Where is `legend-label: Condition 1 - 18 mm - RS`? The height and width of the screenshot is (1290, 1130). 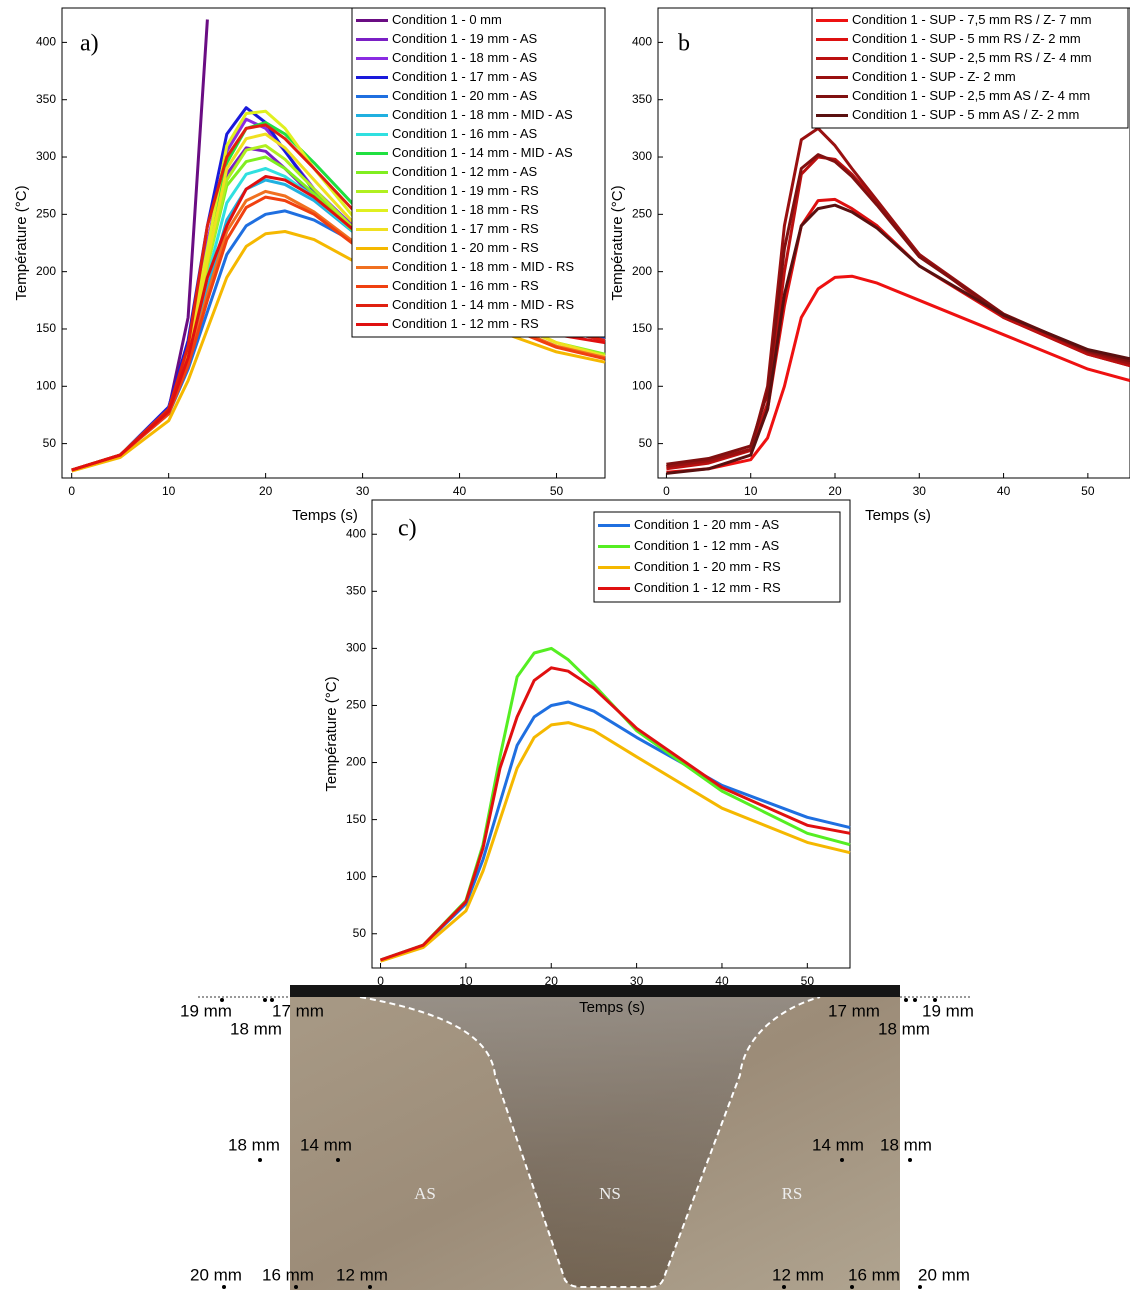 legend-label: Condition 1 - 18 mm - RS is located at coordinates (465, 209).